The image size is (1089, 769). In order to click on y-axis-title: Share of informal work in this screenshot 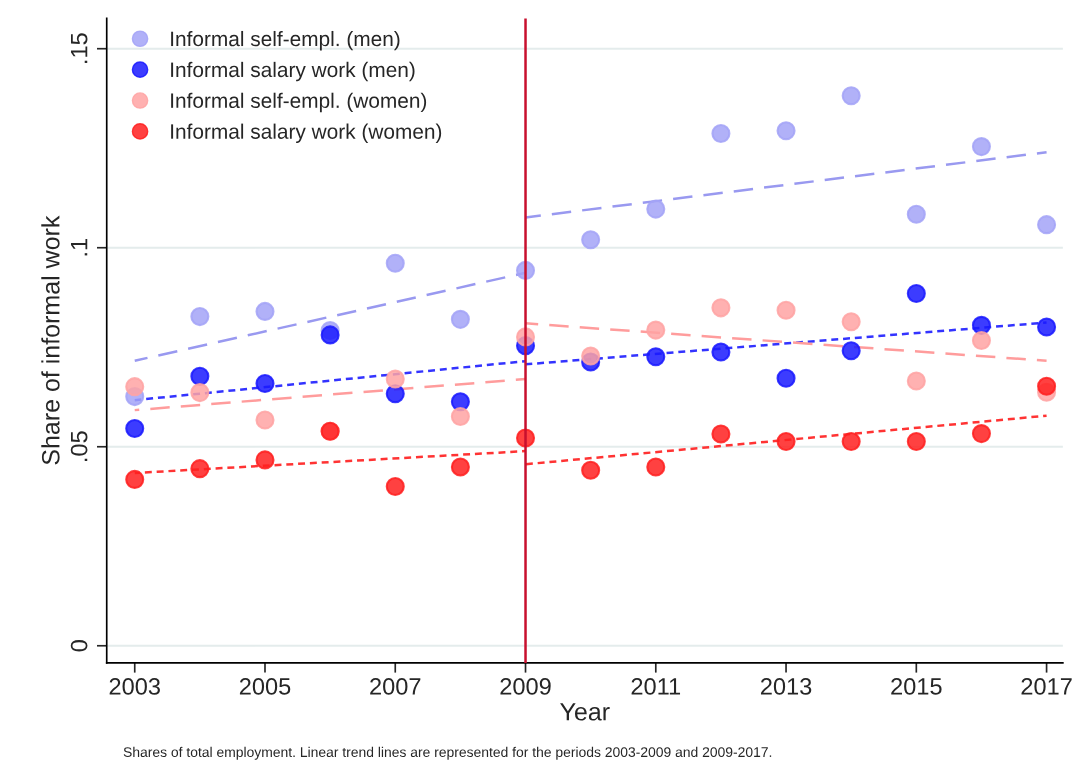, I will do `click(50, 340)`.